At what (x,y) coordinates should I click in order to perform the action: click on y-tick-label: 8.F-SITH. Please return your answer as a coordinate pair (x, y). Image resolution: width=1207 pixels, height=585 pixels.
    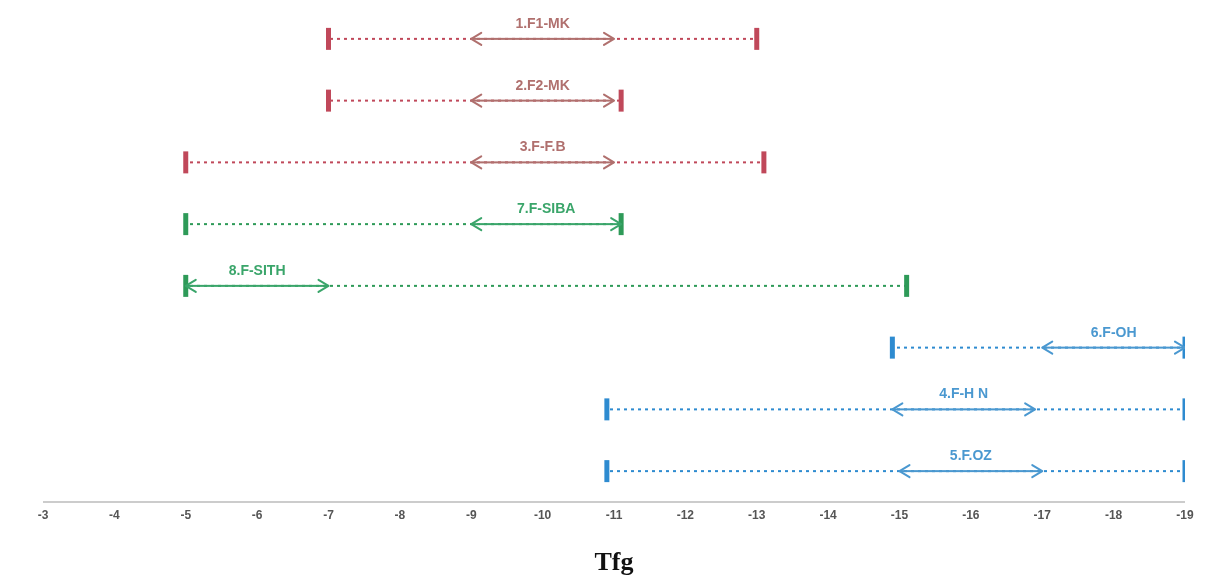
    Looking at the image, I should click on (257, 269).